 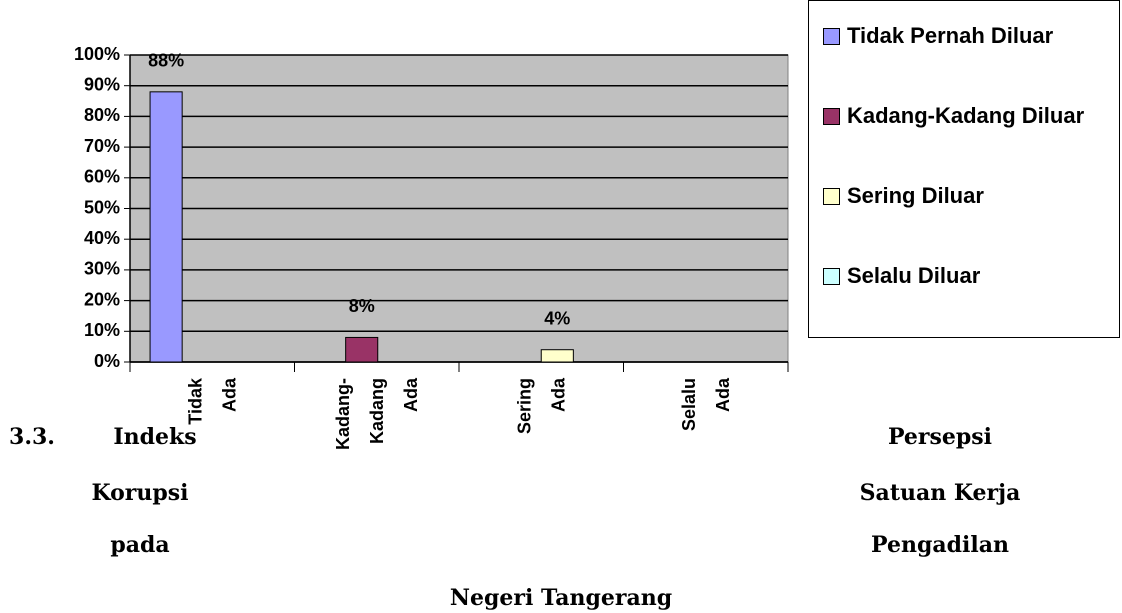 What do you see at coordinates (107, 361) in the screenshot?
I see `y-tick-label: 0%` at bounding box center [107, 361].